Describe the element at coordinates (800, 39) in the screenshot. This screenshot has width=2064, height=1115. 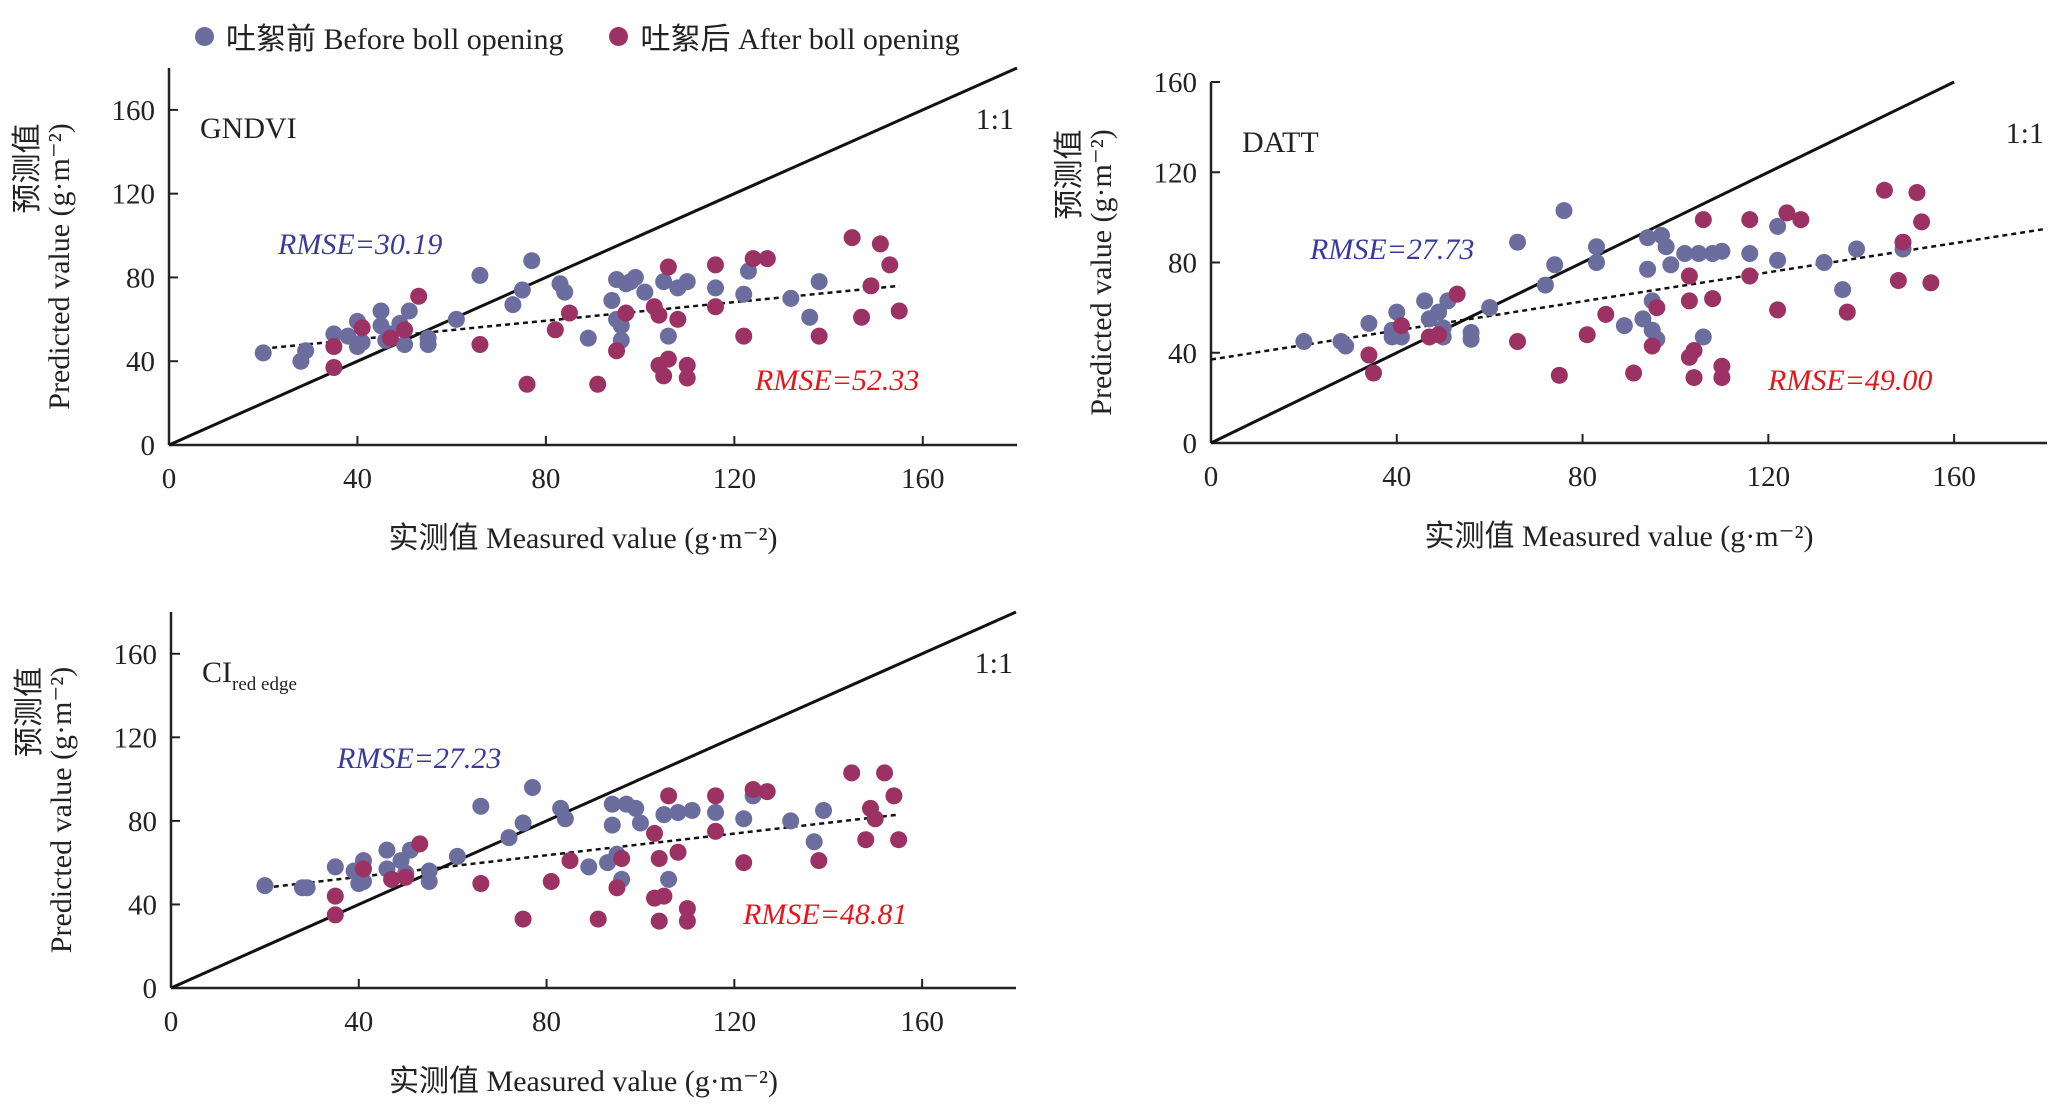
I see `legend-label-after: 吐絮后 After boll opening` at that location.